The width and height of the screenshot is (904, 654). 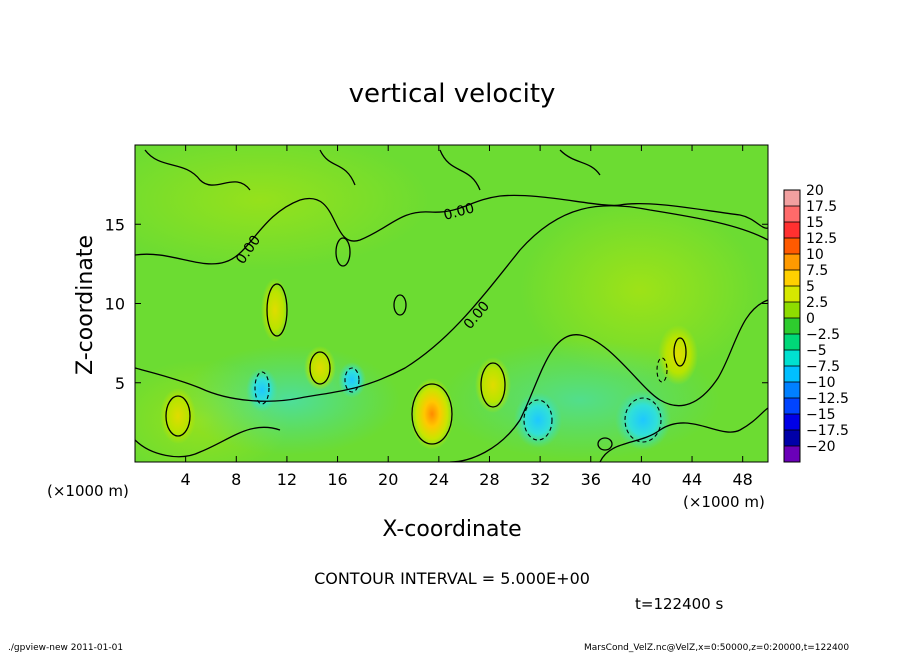 I want to click on x-axis-label: X-coordinate, so click(x=451, y=529).